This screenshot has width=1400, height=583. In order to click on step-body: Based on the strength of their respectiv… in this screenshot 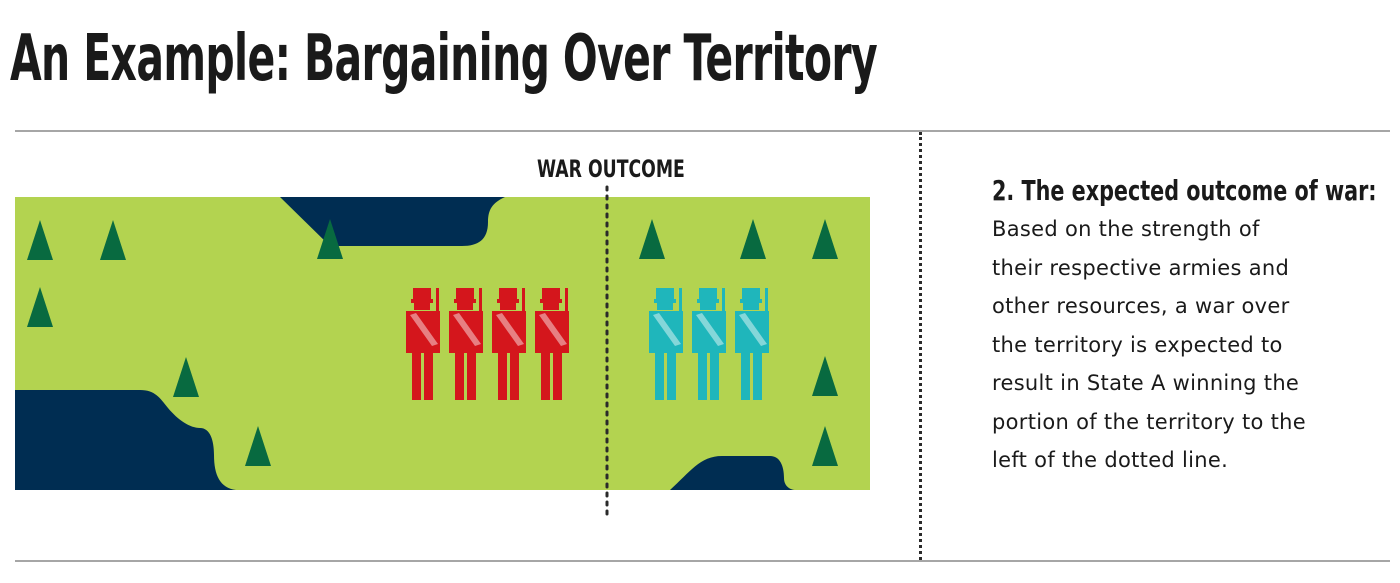, I will do `click(1187, 345)`.